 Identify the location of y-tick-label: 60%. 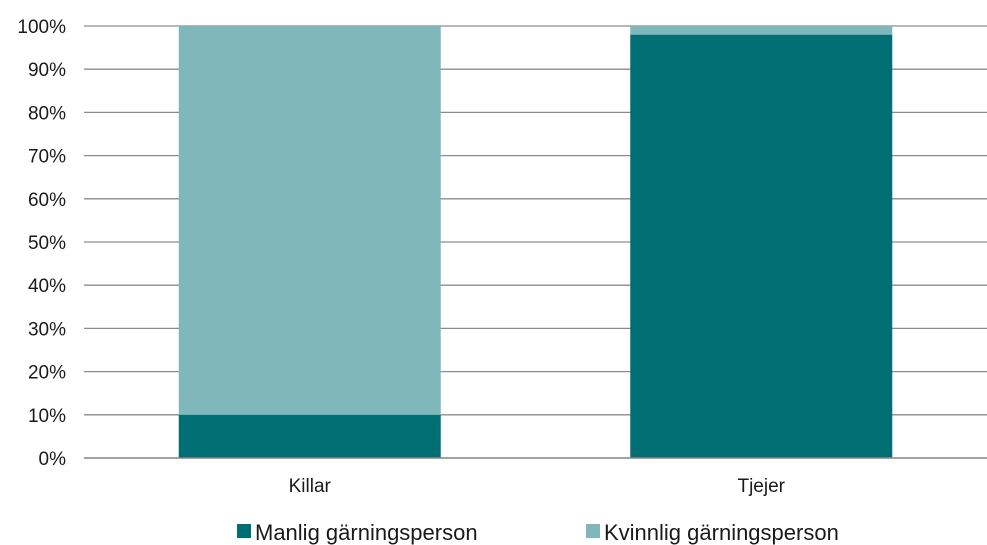
(47, 200).